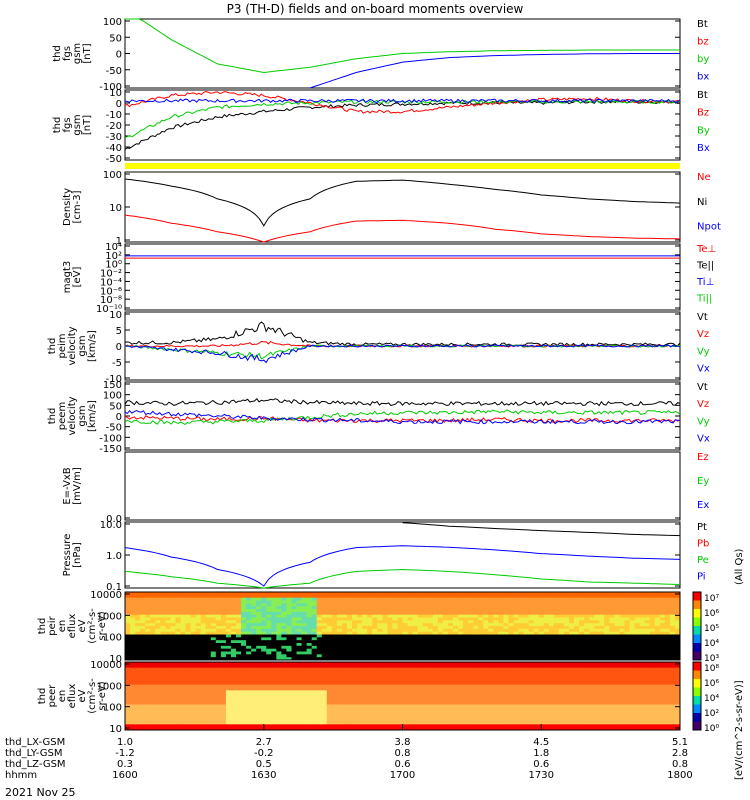 Image resolution: width=750 pixels, height=800 pixels. Describe the element at coordinates (112, 22) in the screenshot. I see `y-tick-label: 100` at that location.